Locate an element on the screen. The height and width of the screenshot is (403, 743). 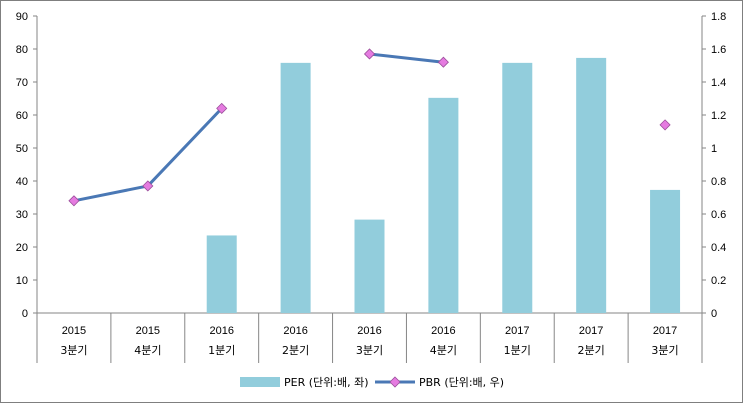
y-left-tick-label: 10 is located at coordinates (22, 281).